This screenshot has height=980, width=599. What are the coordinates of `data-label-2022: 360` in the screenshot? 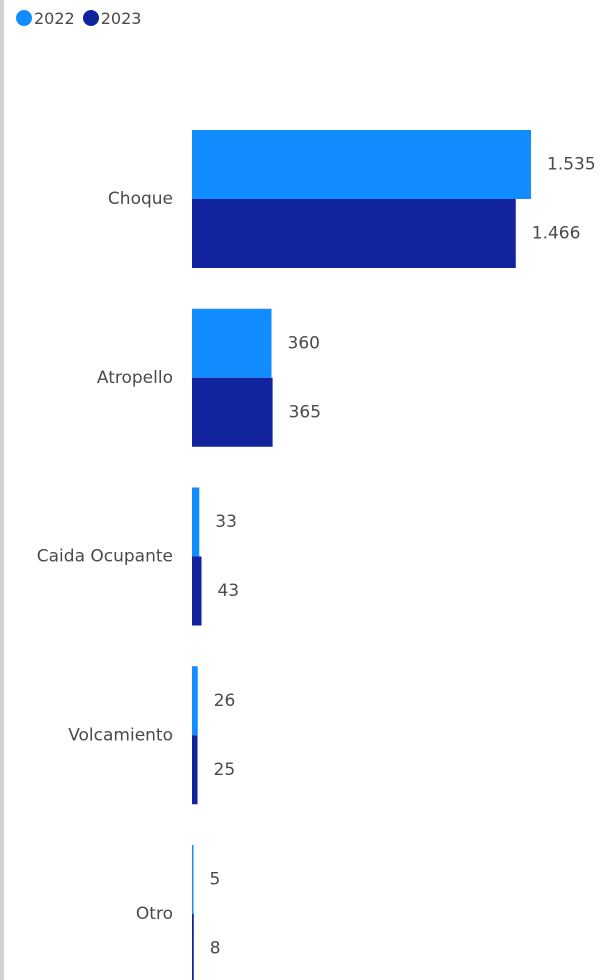 It's located at (304, 343).